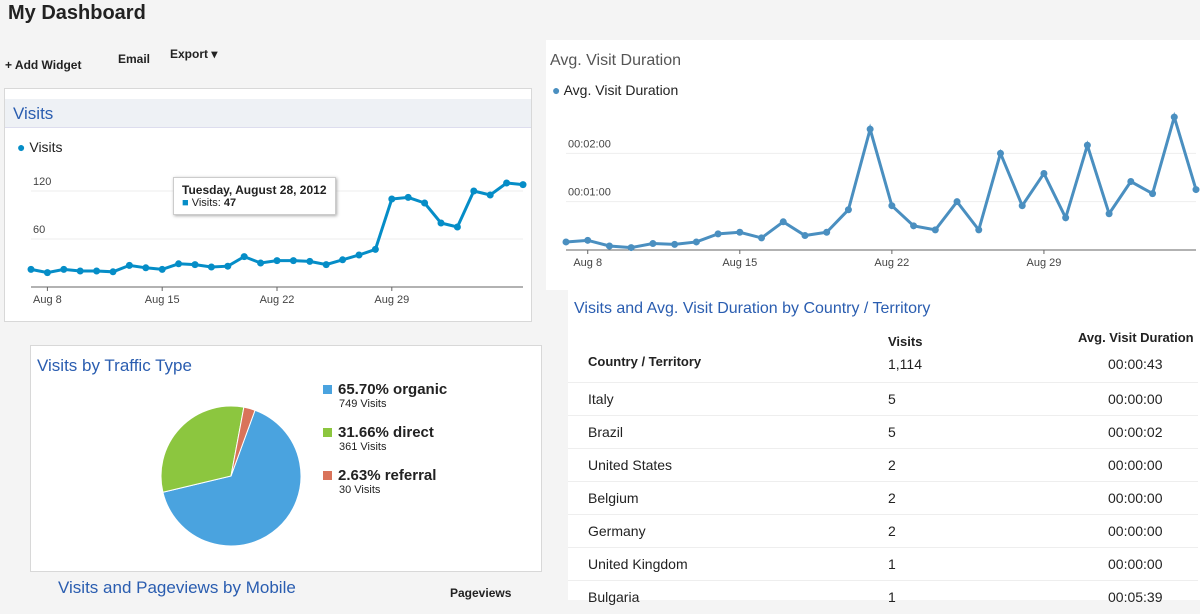  Describe the element at coordinates (77, 13) in the screenshot. I see `dashboard-title: My Dashboard` at that location.